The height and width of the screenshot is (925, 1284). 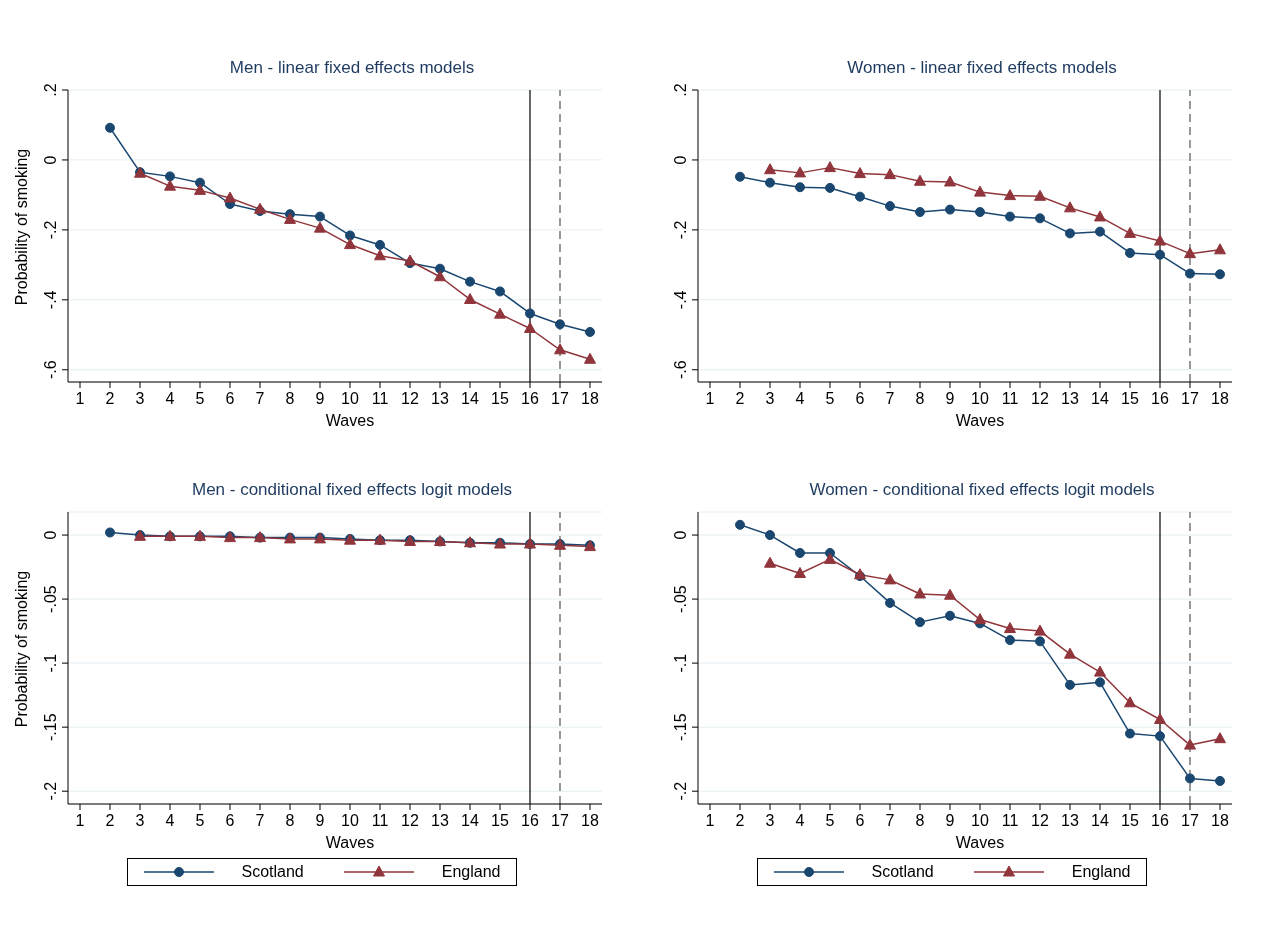 I want to click on y-tick-label: -.4, so click(x=680, y=300).